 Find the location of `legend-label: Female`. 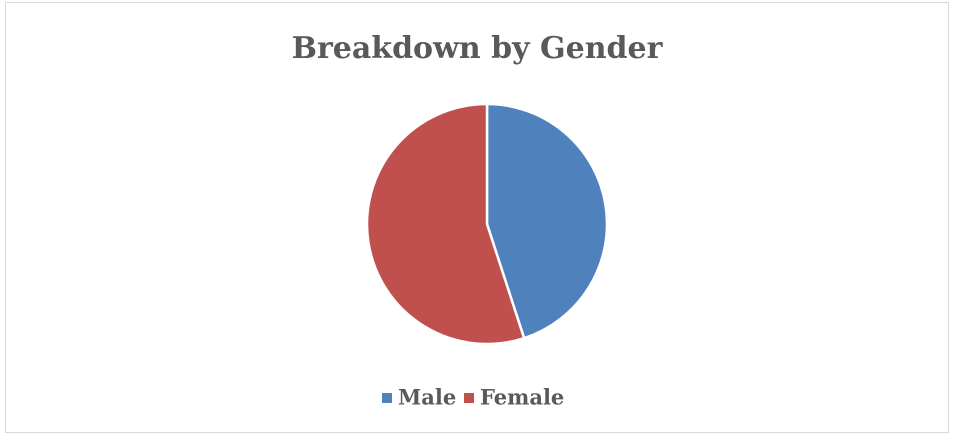

legend-label: Female is located at coordinates (522, 397).